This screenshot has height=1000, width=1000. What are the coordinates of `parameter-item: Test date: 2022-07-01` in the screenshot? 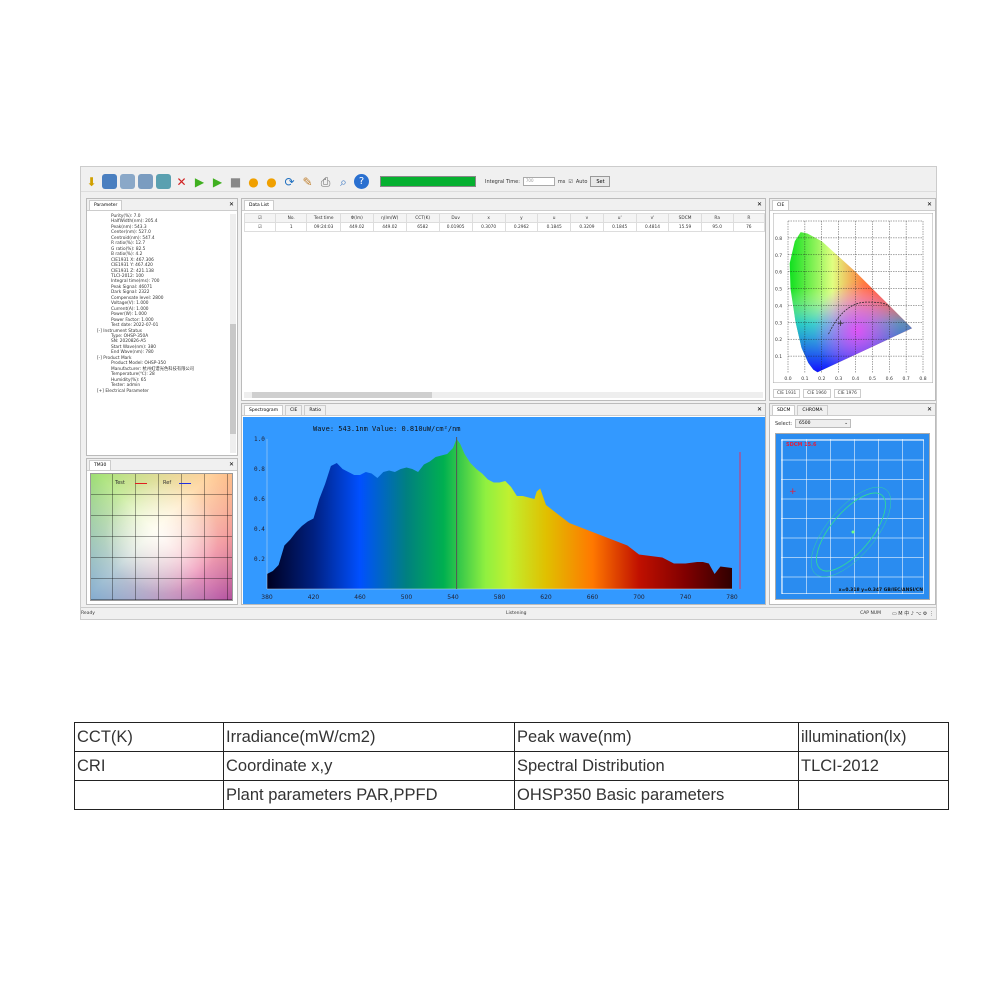 It's located at (135, 326).